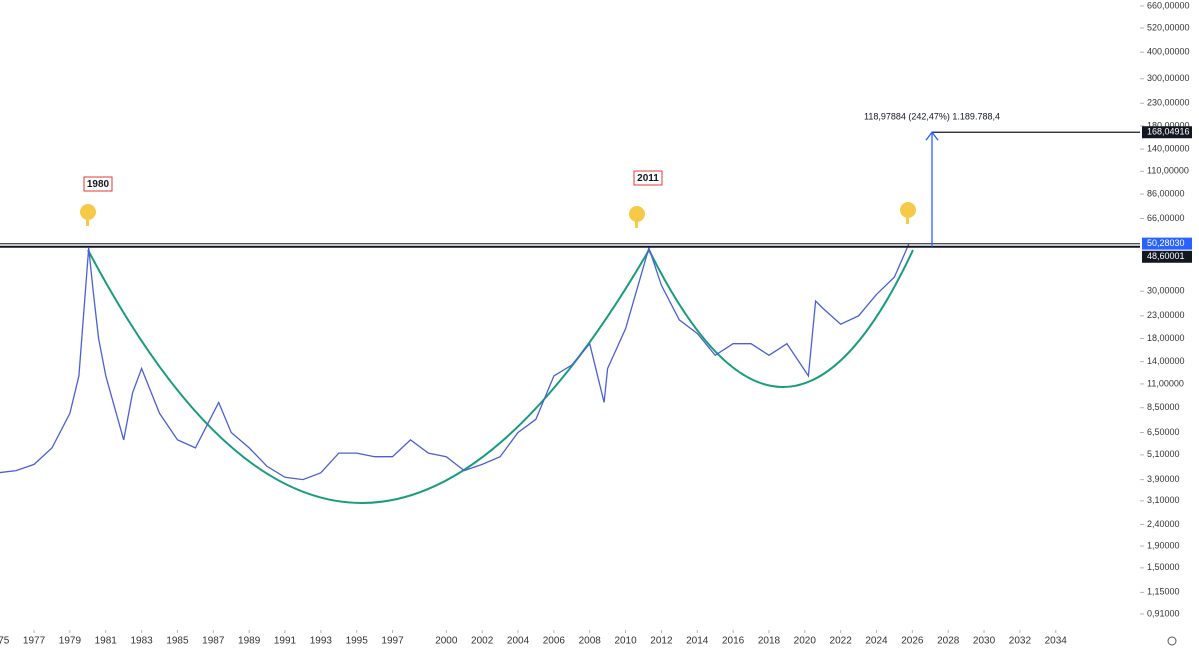 The width and height of the screenshot is (1199, 651). What do you see at coordinates (554, 641) in the screenshot?
I see `x-tick-label: 2006` at bounding box center [554, 641].